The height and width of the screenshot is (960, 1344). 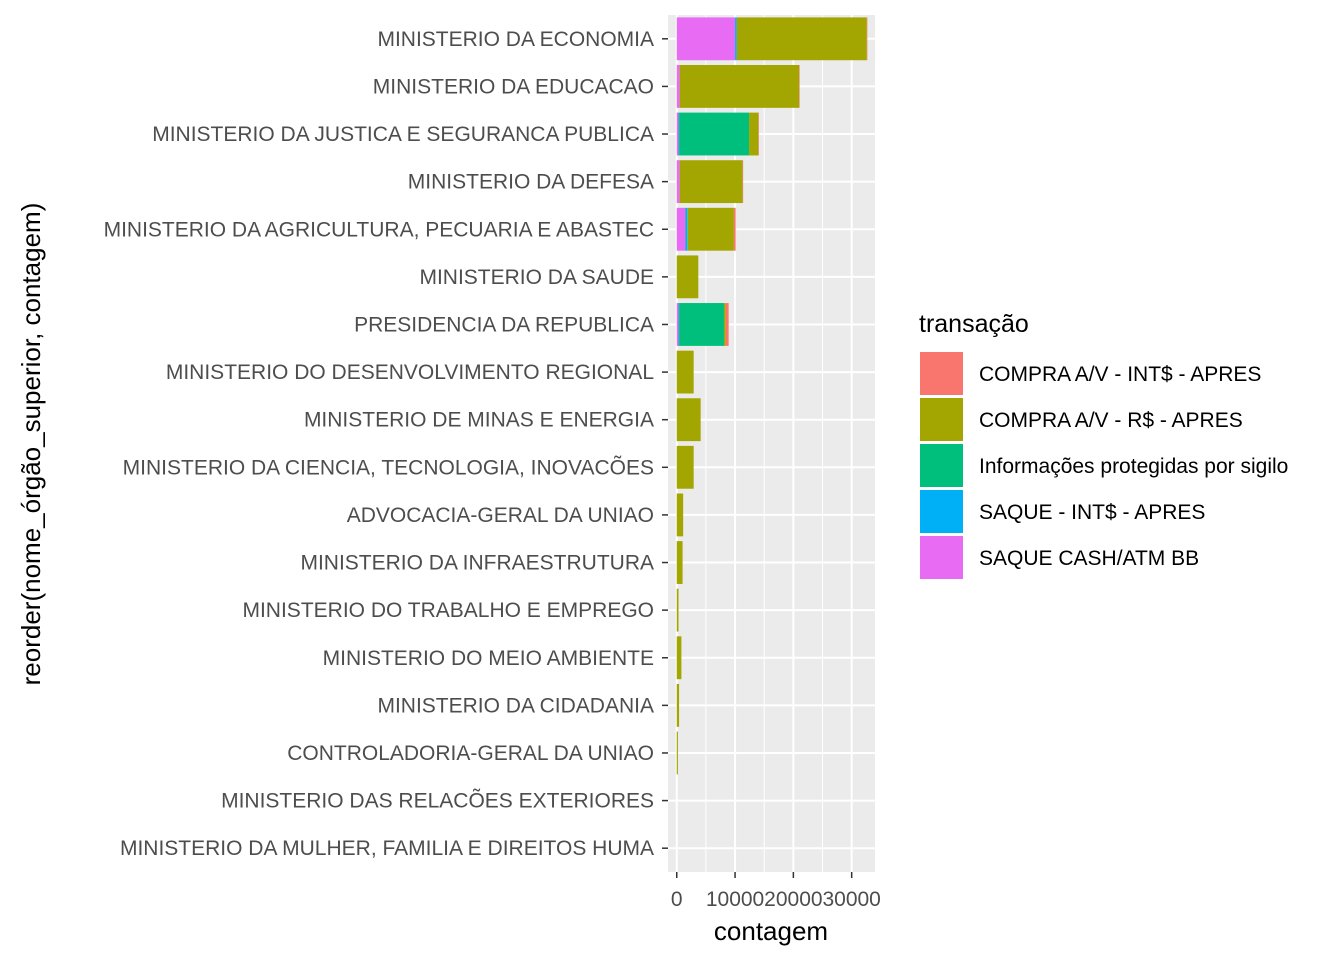 I want to click on category-label: PRESIDENCIA DA REPUBLICA, so click(x=504, y=324).